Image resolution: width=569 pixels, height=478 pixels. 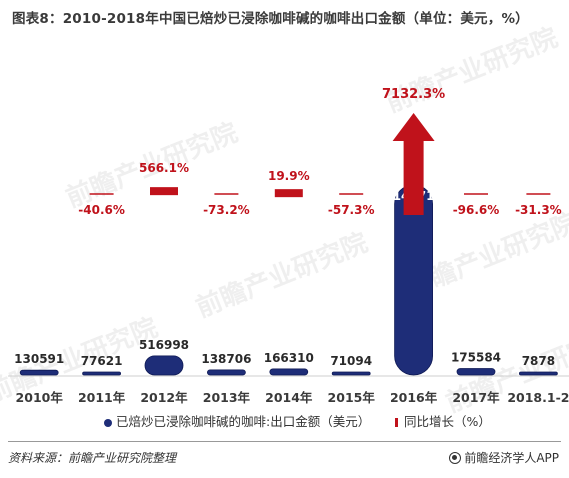 I want to click on chart-legend: 已焙炒已浸除咖啡碱的咖啡:出口金额（美元） 同比增长（%）, so click(x=284, y=422).